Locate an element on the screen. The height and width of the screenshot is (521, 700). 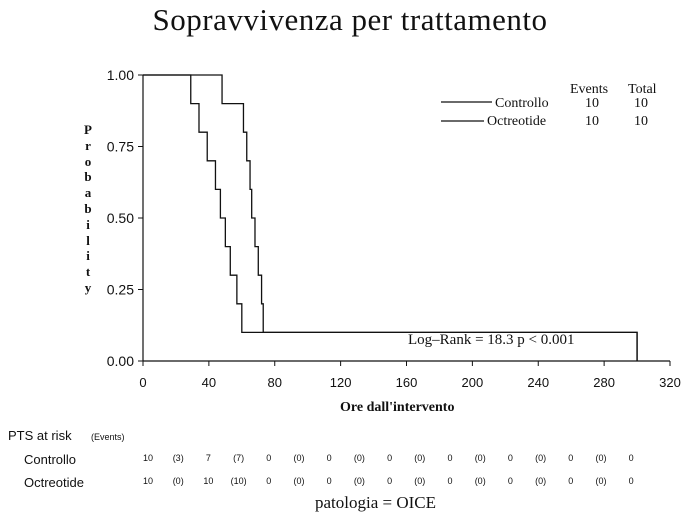
y-axis-label-char: a is located at coordinates (88, 193).